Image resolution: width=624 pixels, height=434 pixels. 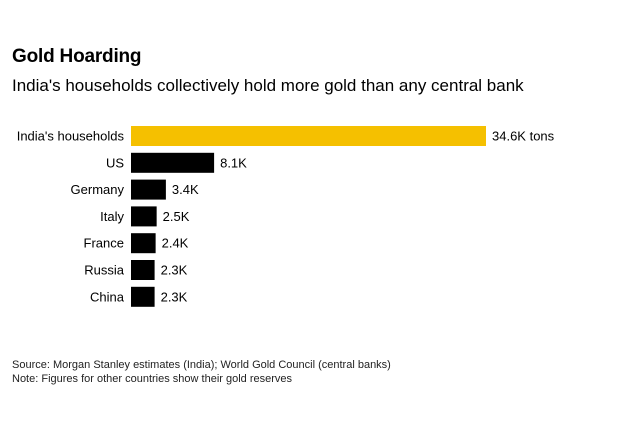 What do you see at coordinates (308, 136) in the screenshot?
I see `bar-india-s-households` at bounding box center [308, 136].